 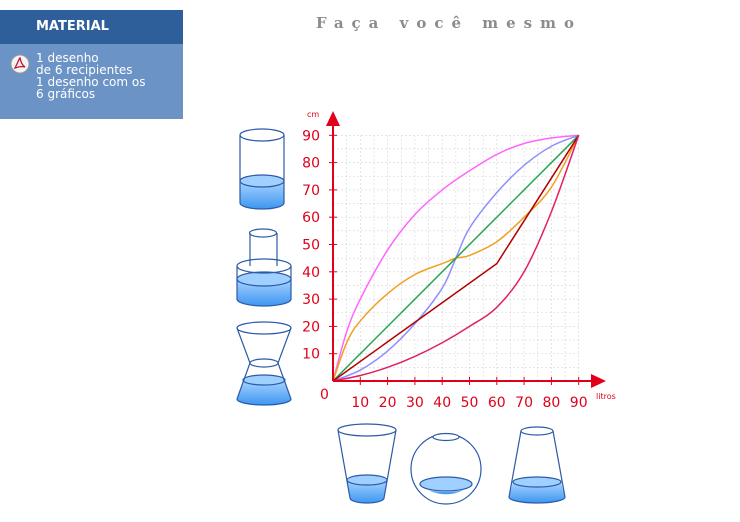 I want to click on stepped-cylinder-container-icon, so click(x=264, y=267).